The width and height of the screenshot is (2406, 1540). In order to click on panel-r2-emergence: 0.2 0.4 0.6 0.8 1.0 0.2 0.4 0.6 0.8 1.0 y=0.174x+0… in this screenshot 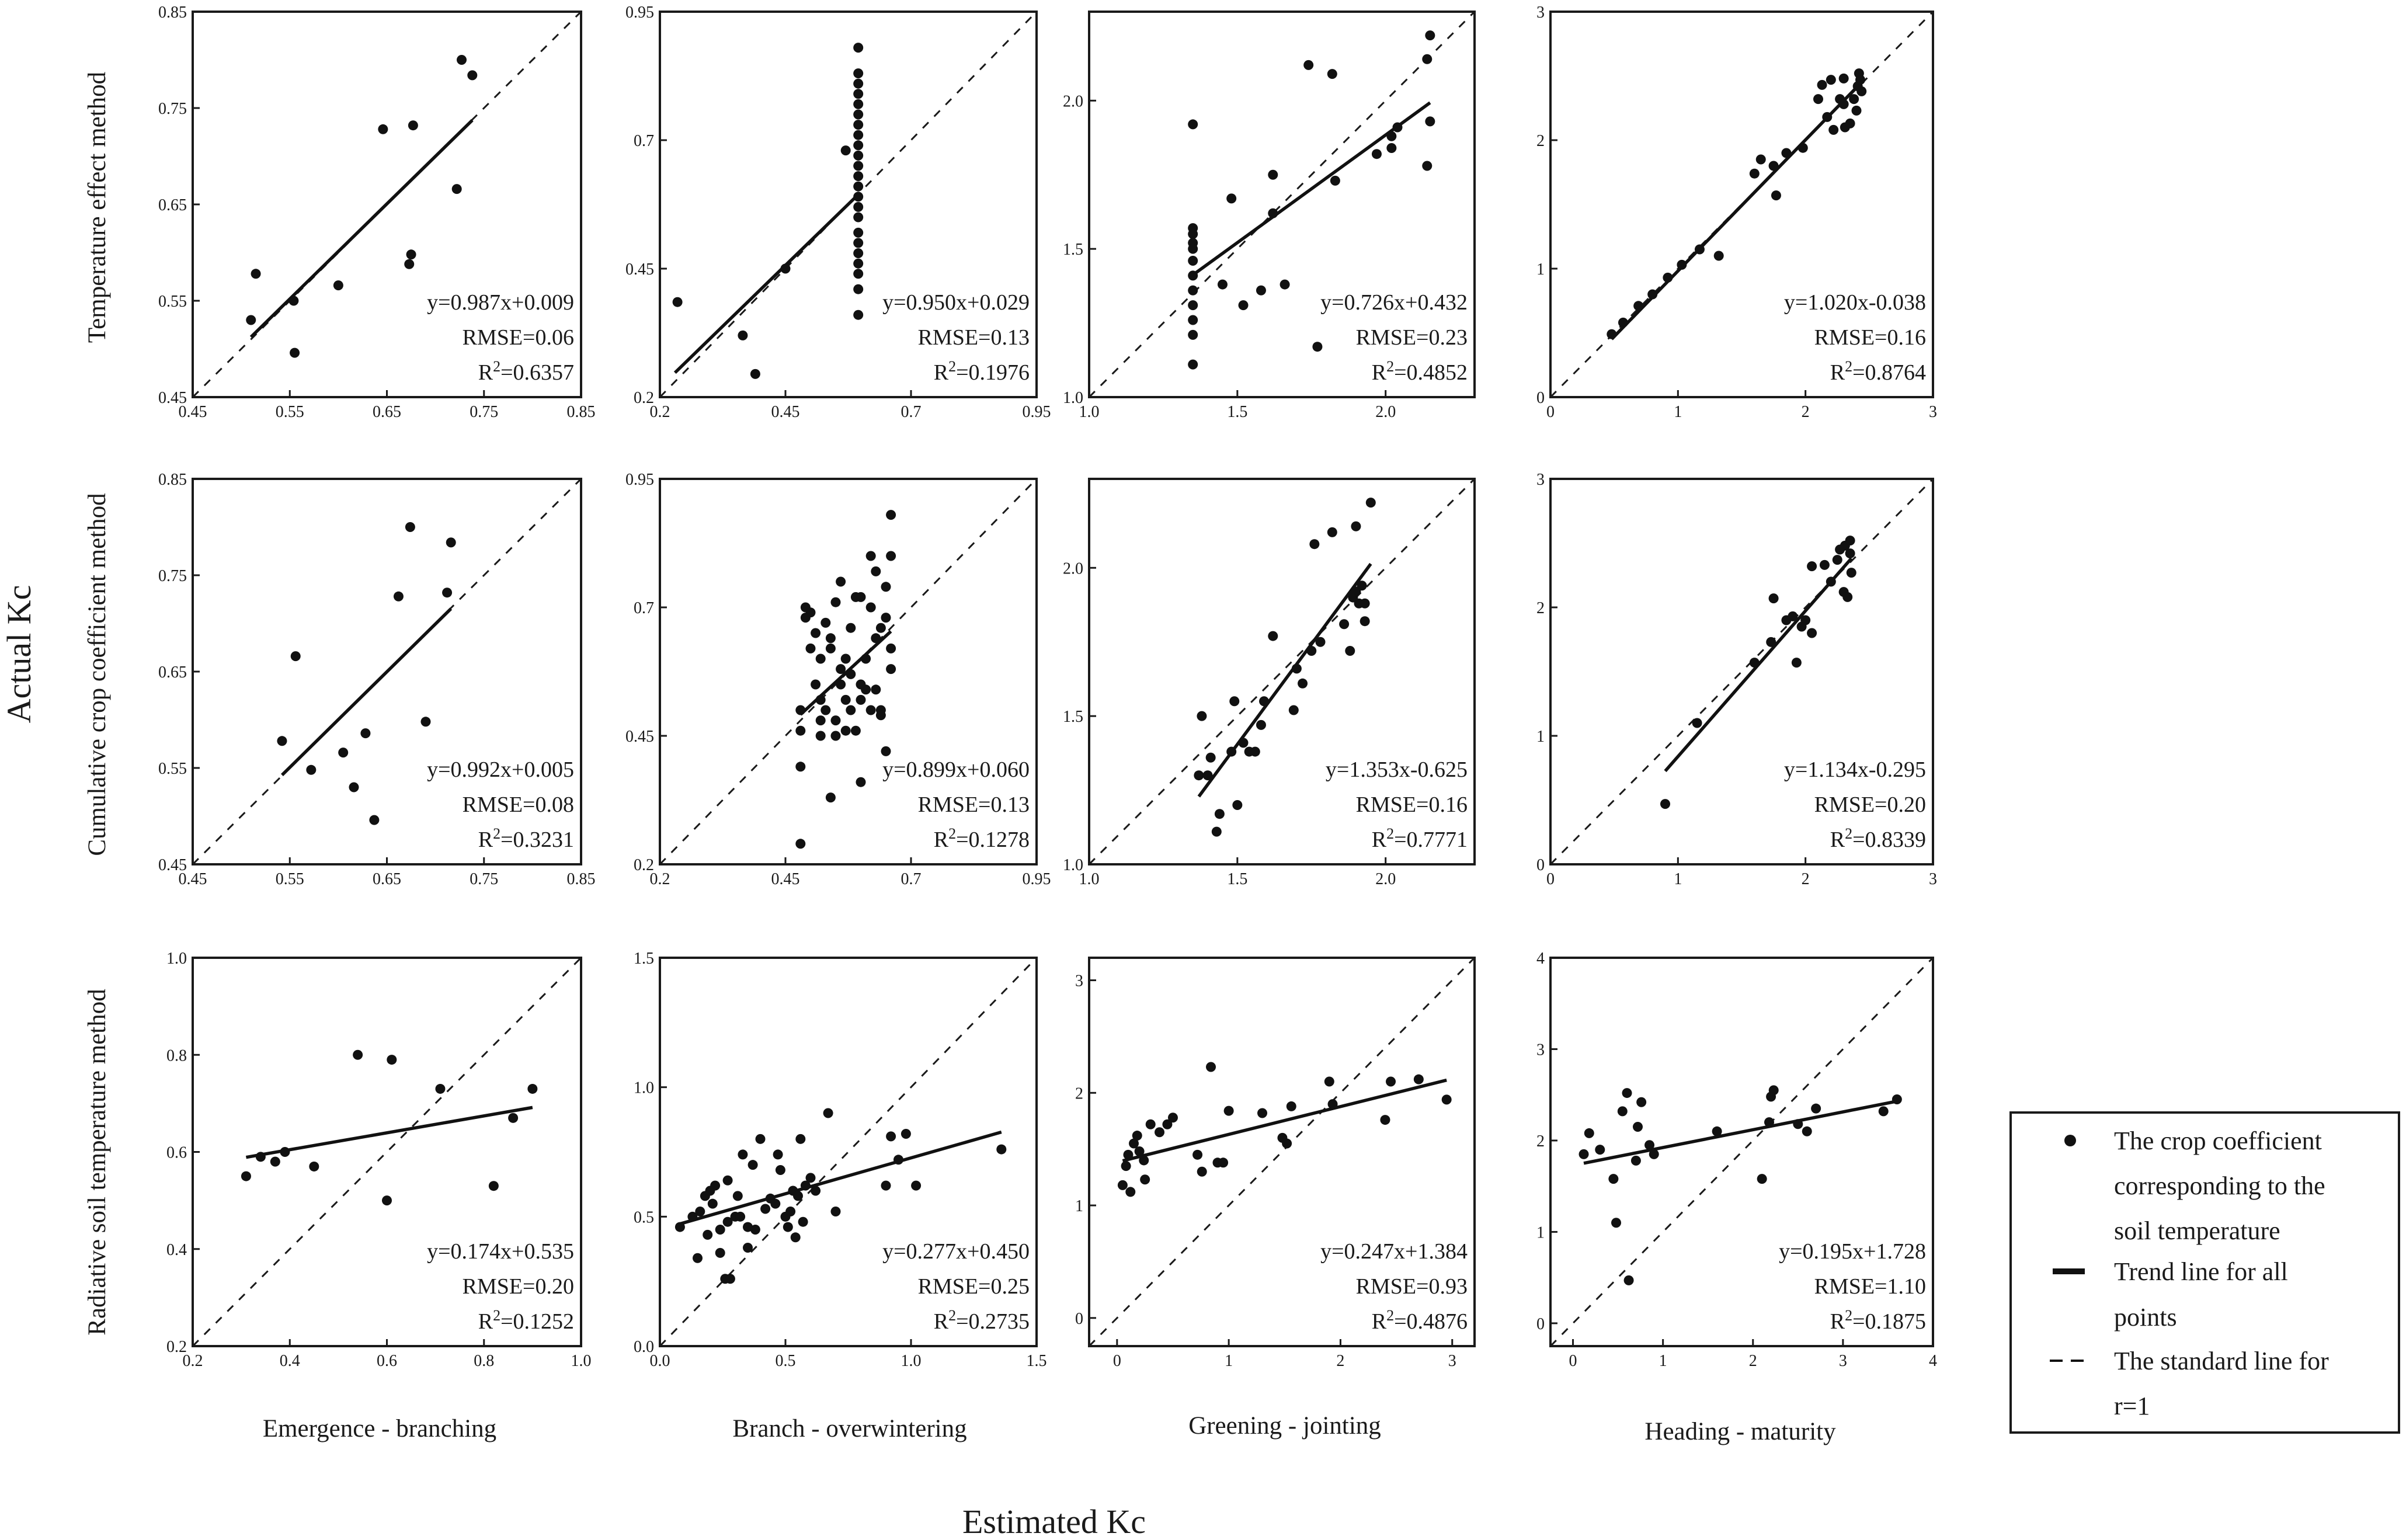, I will do `click(379, 1160)`.